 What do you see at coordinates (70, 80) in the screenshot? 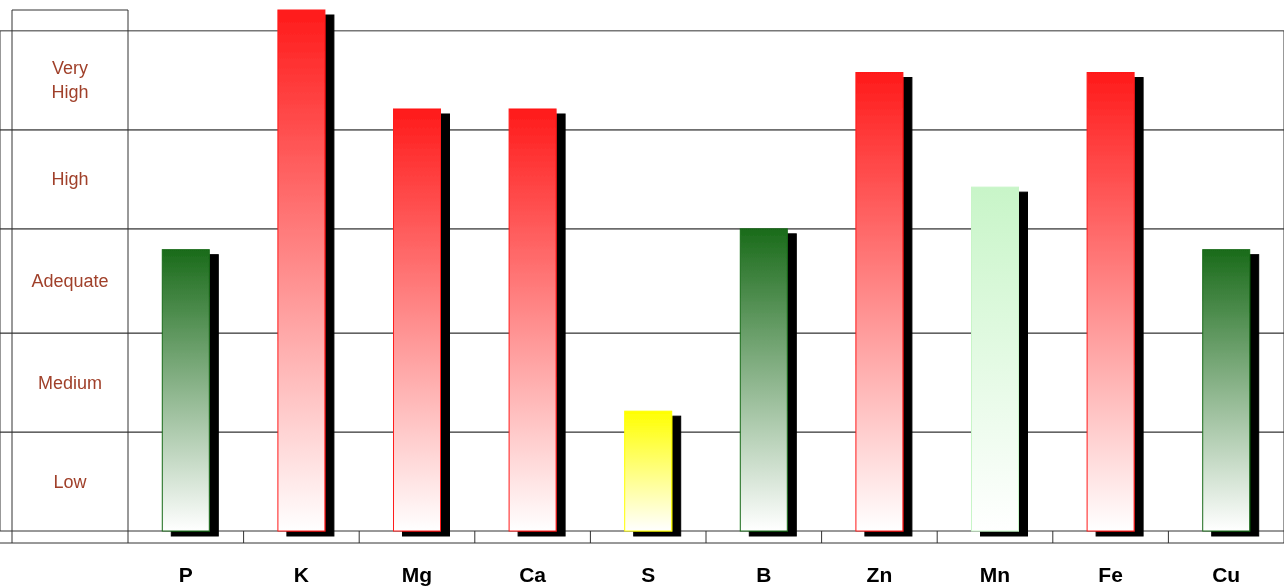
I see `band-label: Very High` at bounding box center [70, 80].